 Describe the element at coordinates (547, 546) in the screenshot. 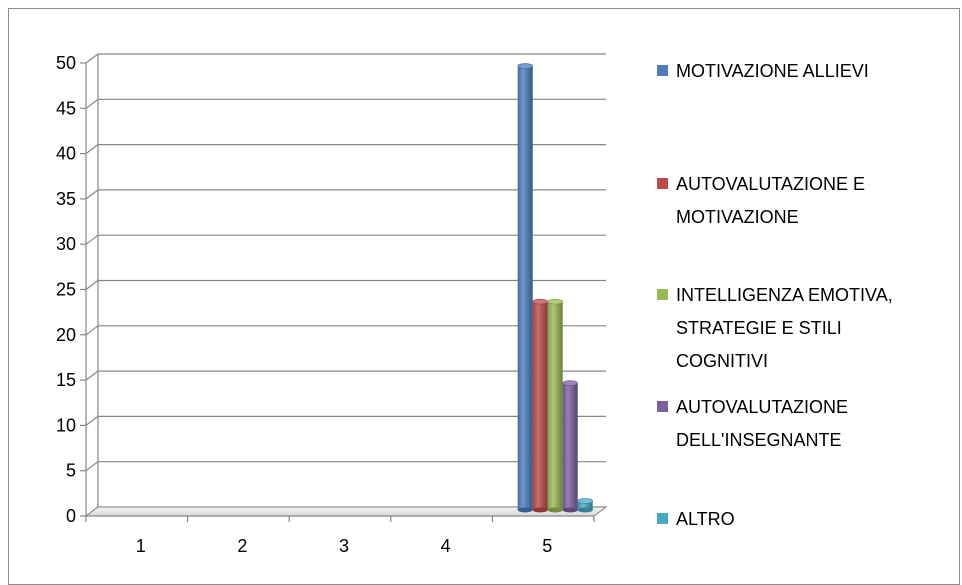

I see `x-tick-label: 5` at that location.